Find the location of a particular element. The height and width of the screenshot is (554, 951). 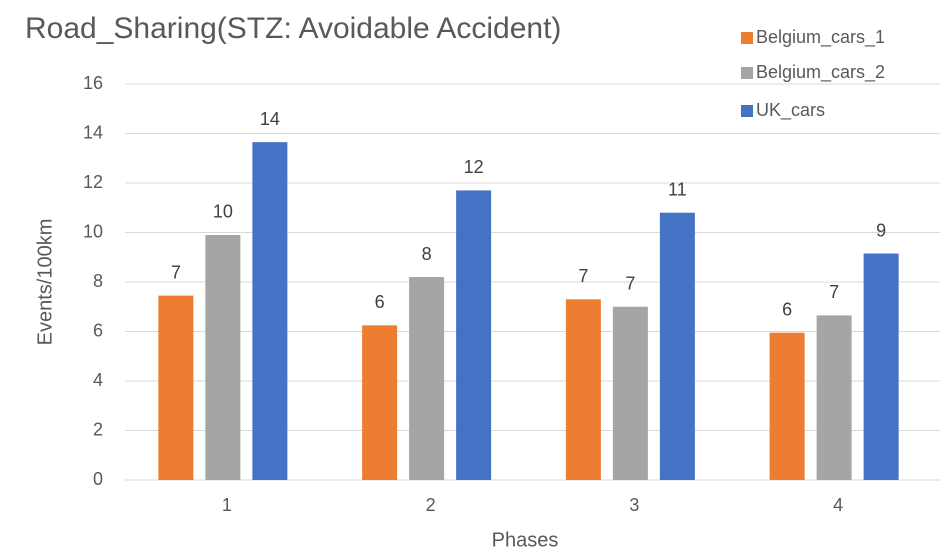

data-label: 12 is located at coordinates (474, 167).